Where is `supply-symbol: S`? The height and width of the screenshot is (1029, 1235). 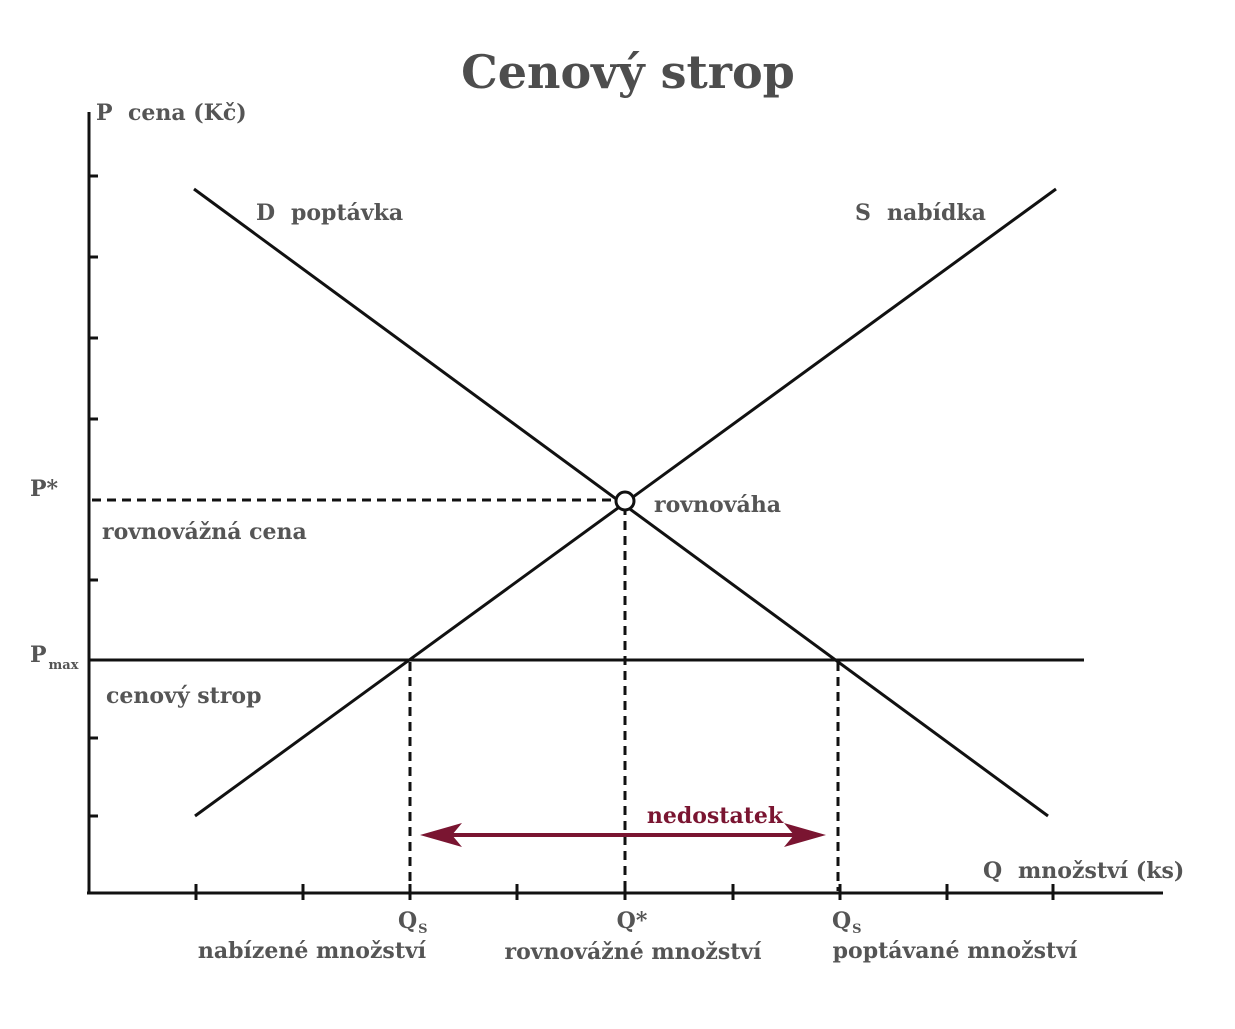 supply-symbol: S is located at coordinates (863, 213).